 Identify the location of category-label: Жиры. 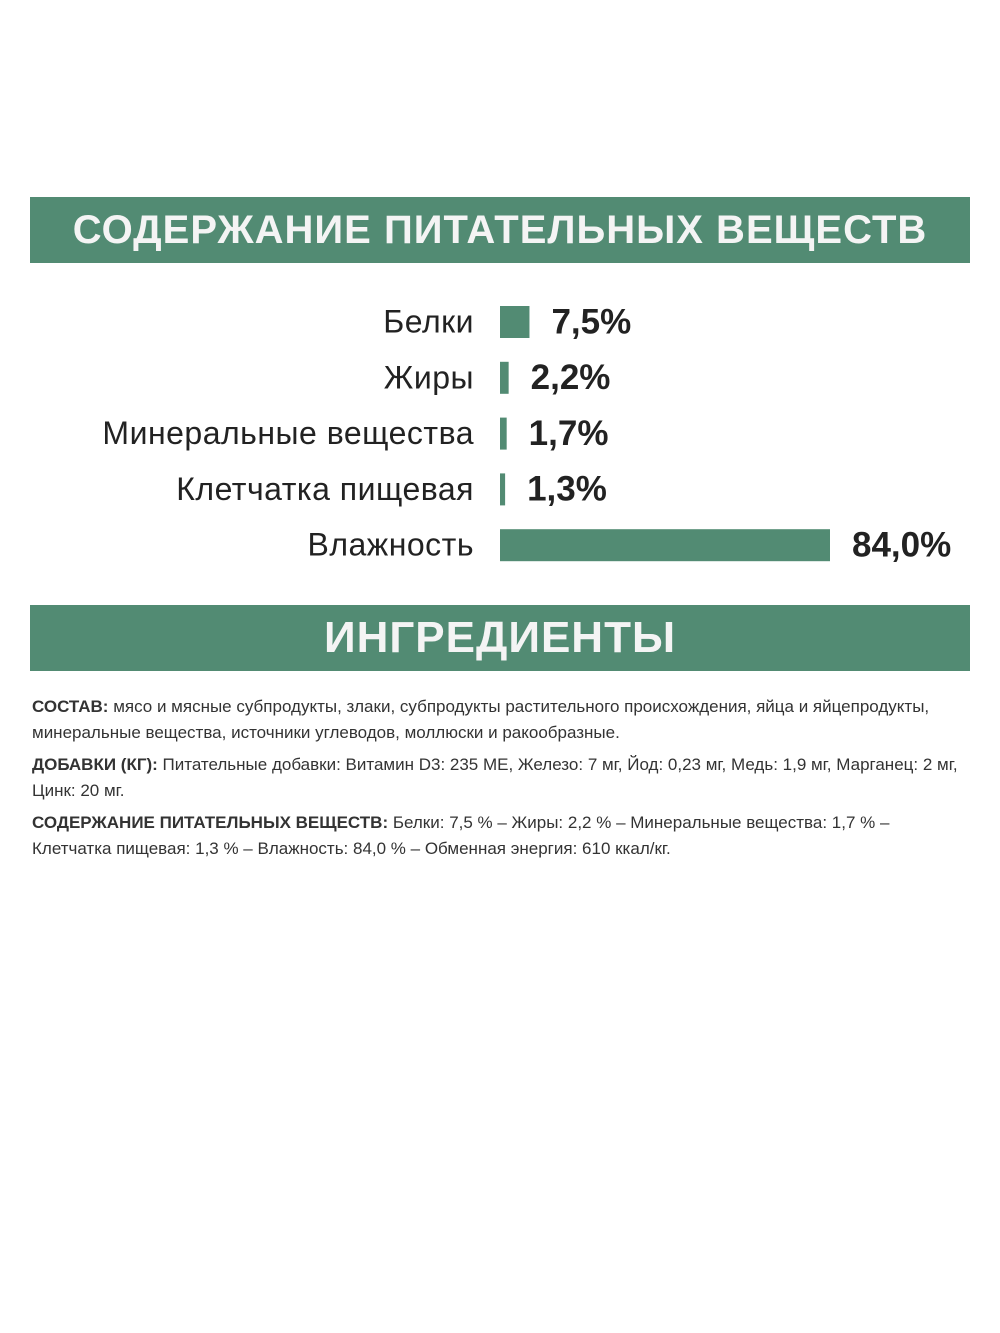
(429, 377).